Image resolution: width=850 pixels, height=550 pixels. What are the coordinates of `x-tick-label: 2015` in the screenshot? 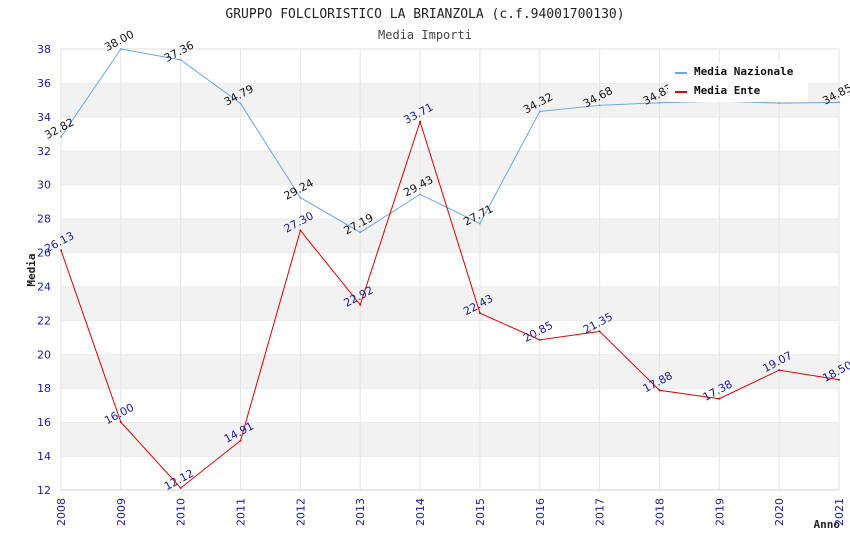 It's located at (480, 512).